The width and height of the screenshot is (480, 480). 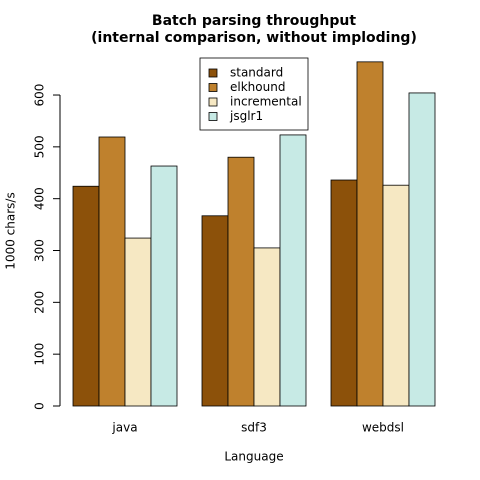 I want to click on legend-label: incremental, so click(x=266, y=102).